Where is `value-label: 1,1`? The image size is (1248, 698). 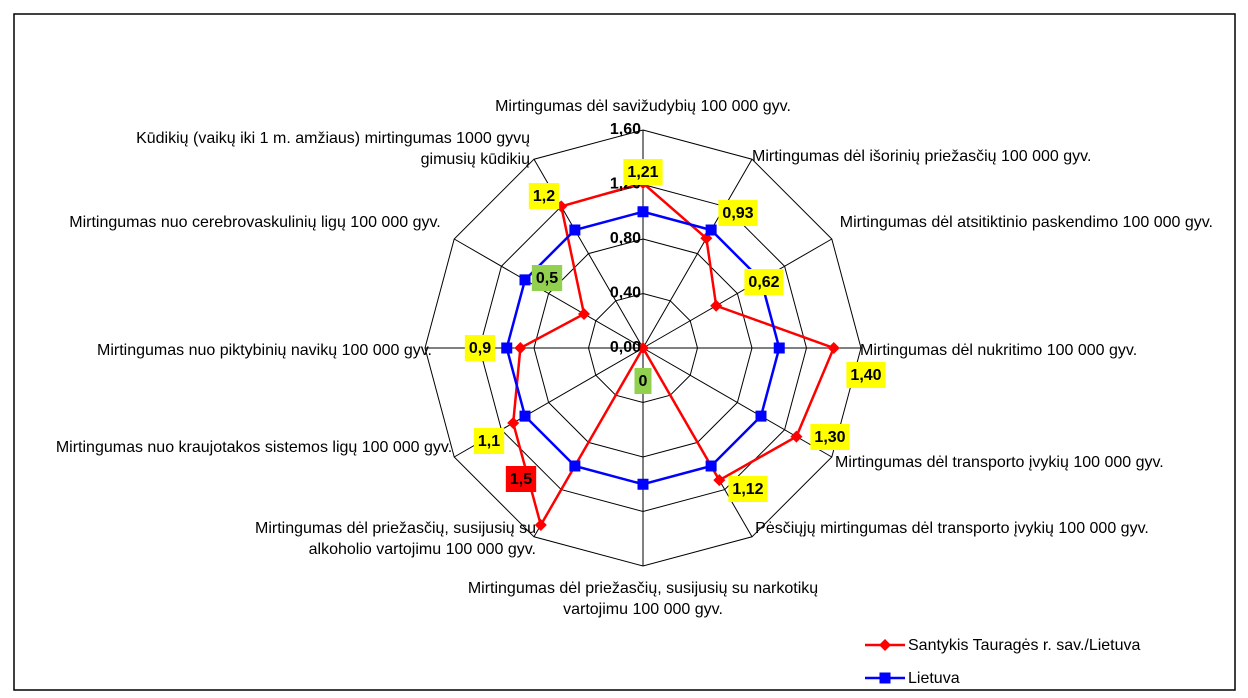 value-label: 1,1 is located at coordinates (489, 441).